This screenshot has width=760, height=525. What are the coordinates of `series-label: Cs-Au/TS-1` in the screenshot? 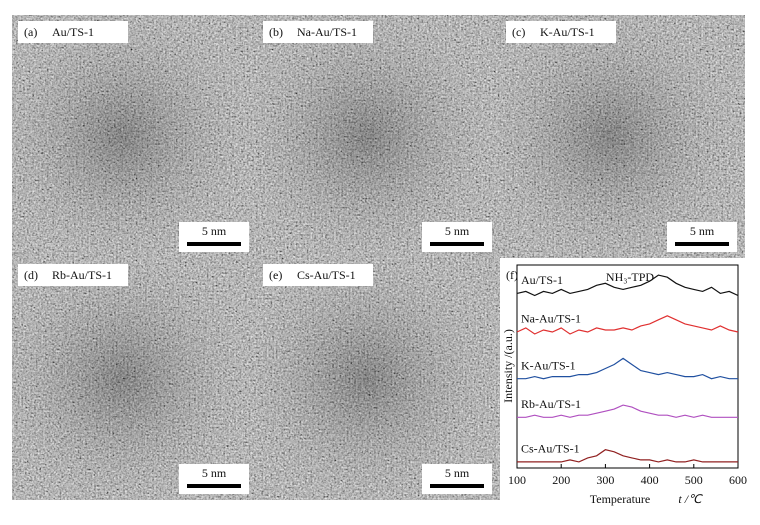 It's located at (550, 449).